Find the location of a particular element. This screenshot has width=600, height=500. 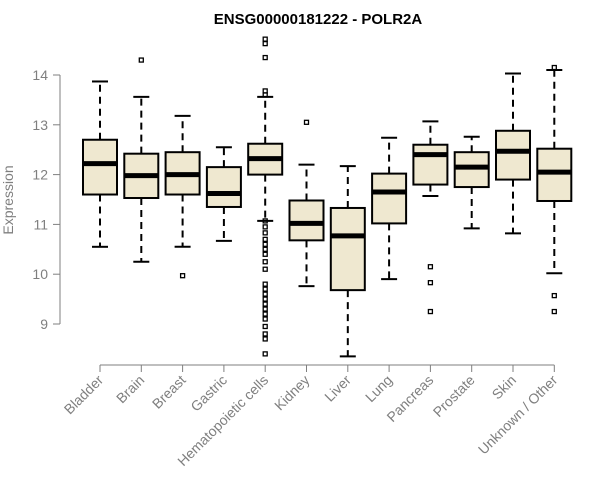

x-tick-label: Bladder is located at coordinates (84, 395).